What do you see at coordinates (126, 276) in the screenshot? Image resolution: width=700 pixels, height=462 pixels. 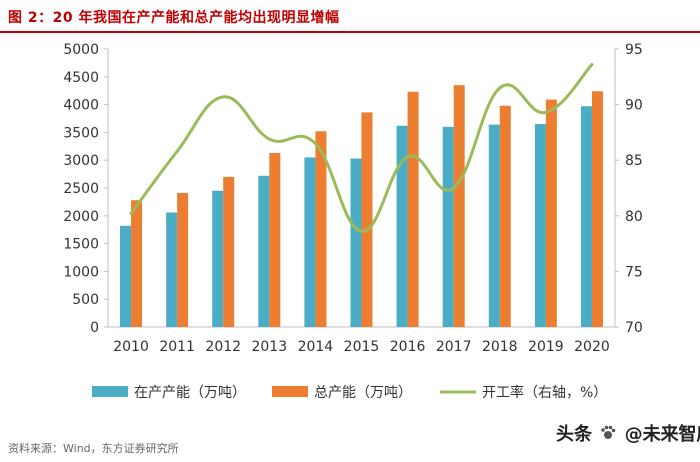 I see `bar-producing-2010` at bounding box center [126, 276].